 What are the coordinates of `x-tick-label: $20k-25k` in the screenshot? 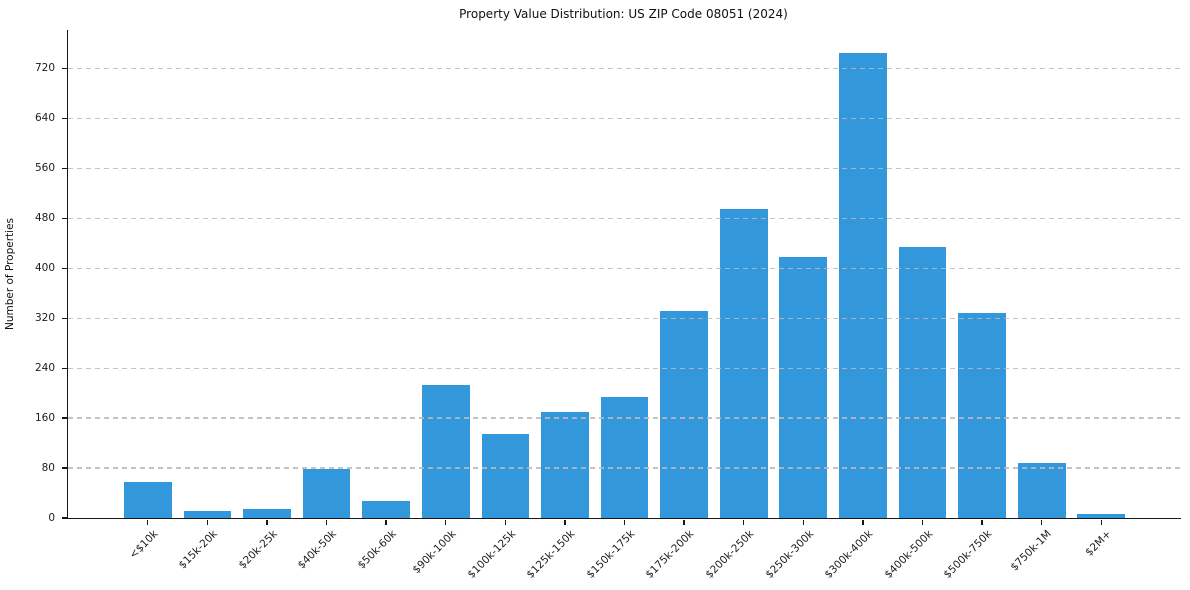 It's located at (258, 550).